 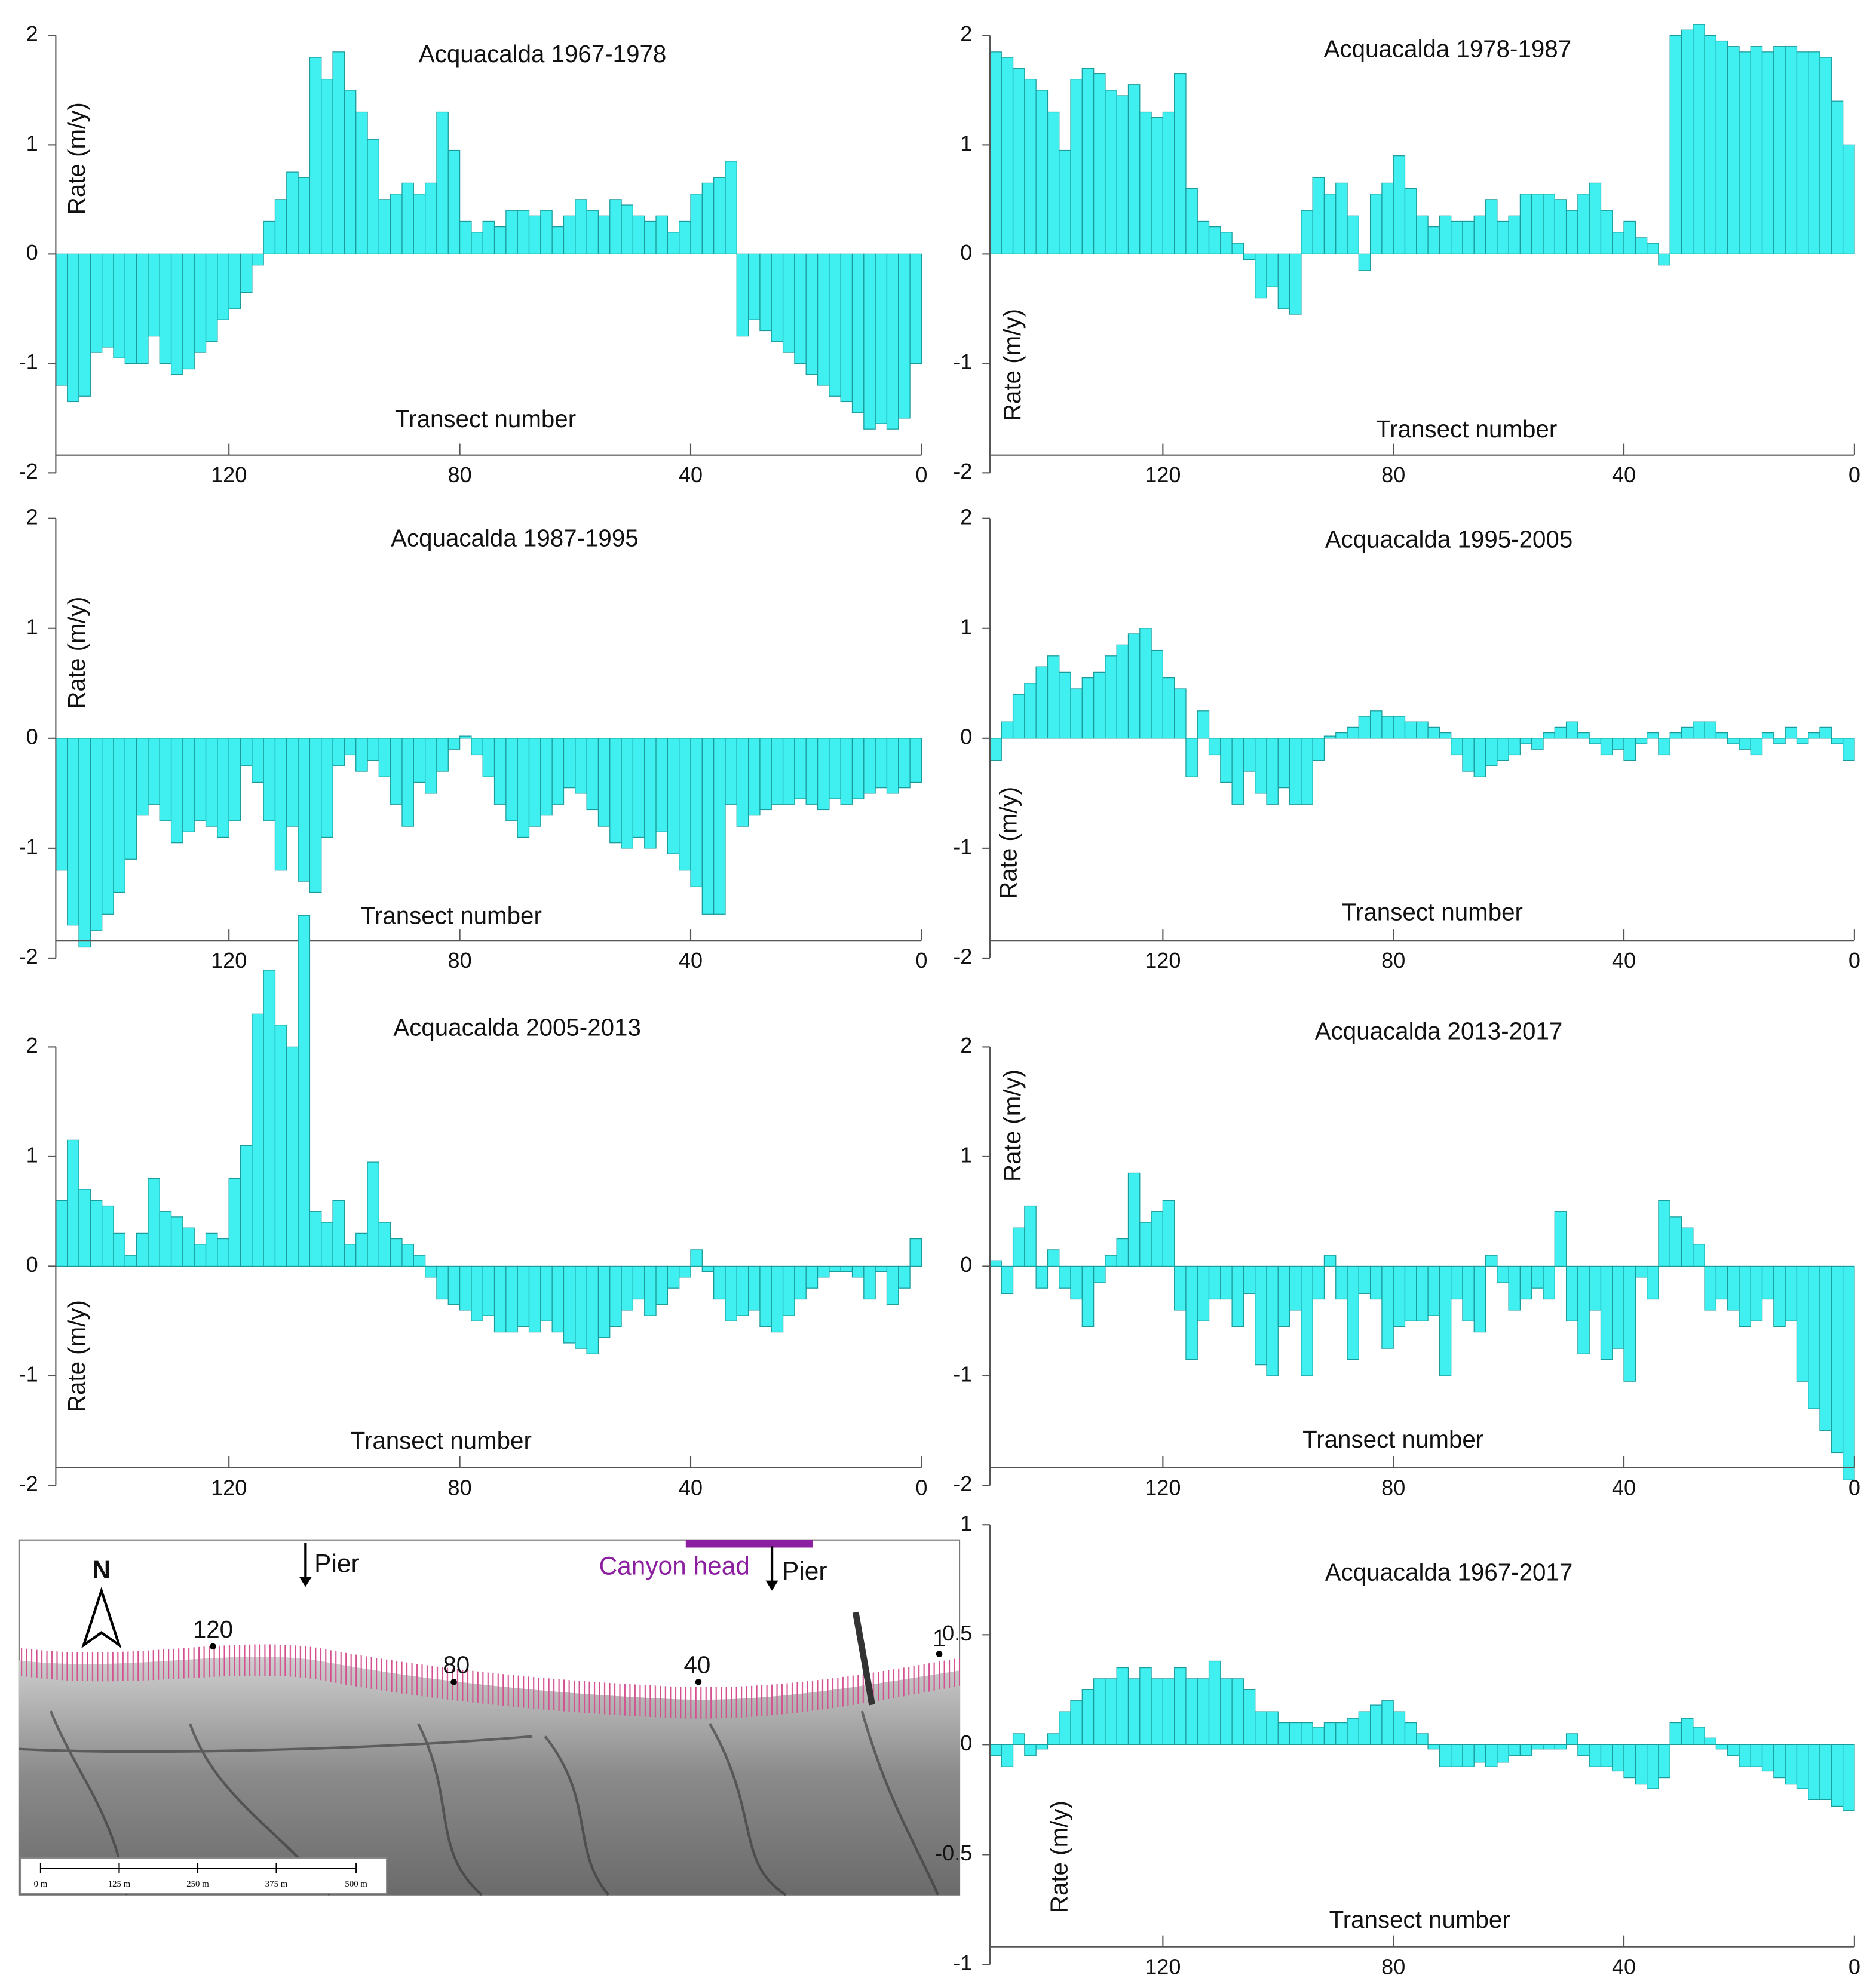 What do you see at coordinates (1419, 1919) in the screenshot?
I see `x-axis-label: Transect number` at bounding box center [1419, 1919].